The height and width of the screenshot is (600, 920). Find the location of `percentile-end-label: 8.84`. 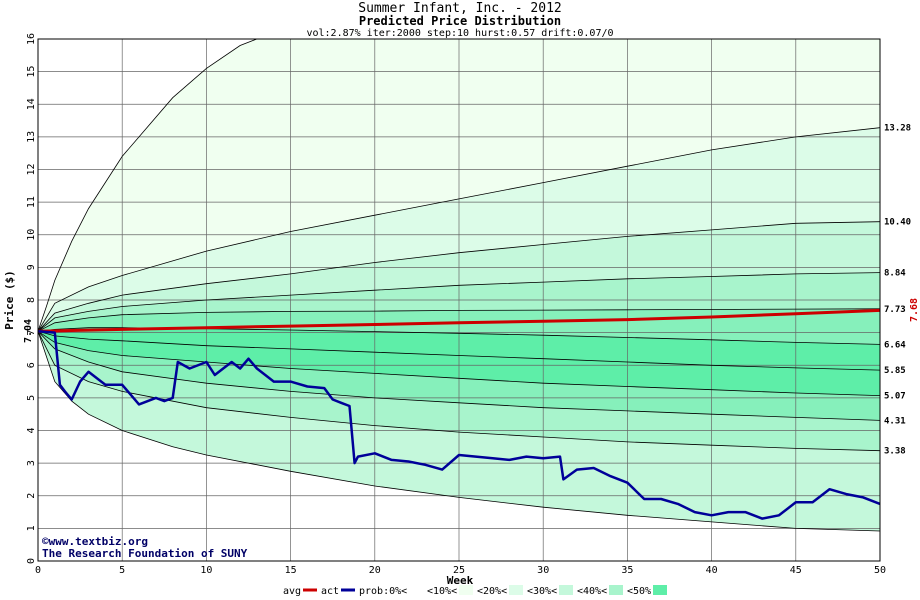

percentile-end-label: 8.84 is located at coordinates (895, 274).